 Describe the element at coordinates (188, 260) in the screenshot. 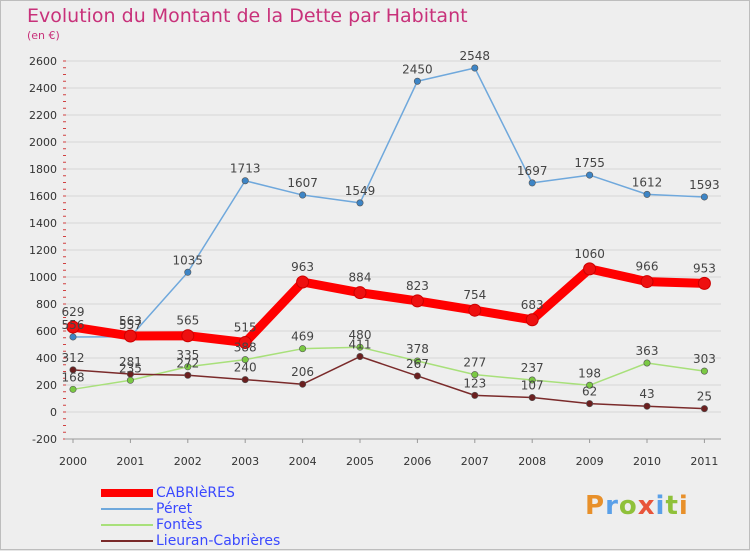

I see `data-label: 1035` at that location.